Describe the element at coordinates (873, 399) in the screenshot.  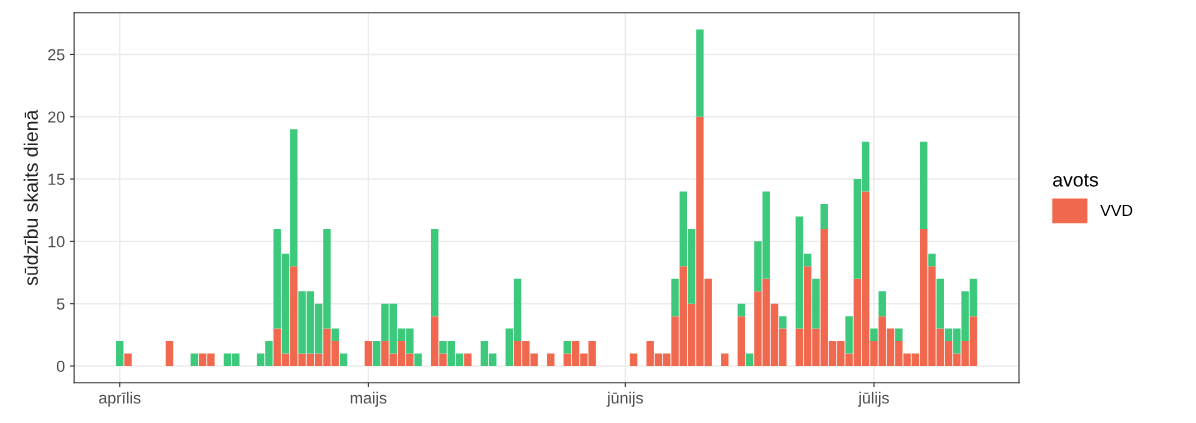
I see `x-tick-label: jūlijs` at that location.